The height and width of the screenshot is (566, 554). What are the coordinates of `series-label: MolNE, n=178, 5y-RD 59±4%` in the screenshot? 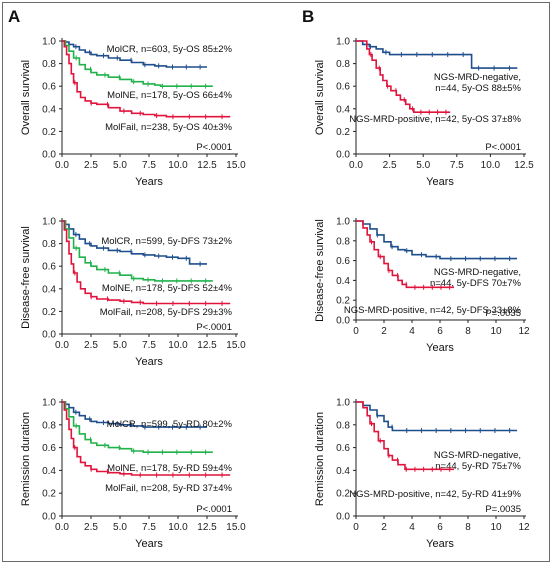 It's located at (169, 468).